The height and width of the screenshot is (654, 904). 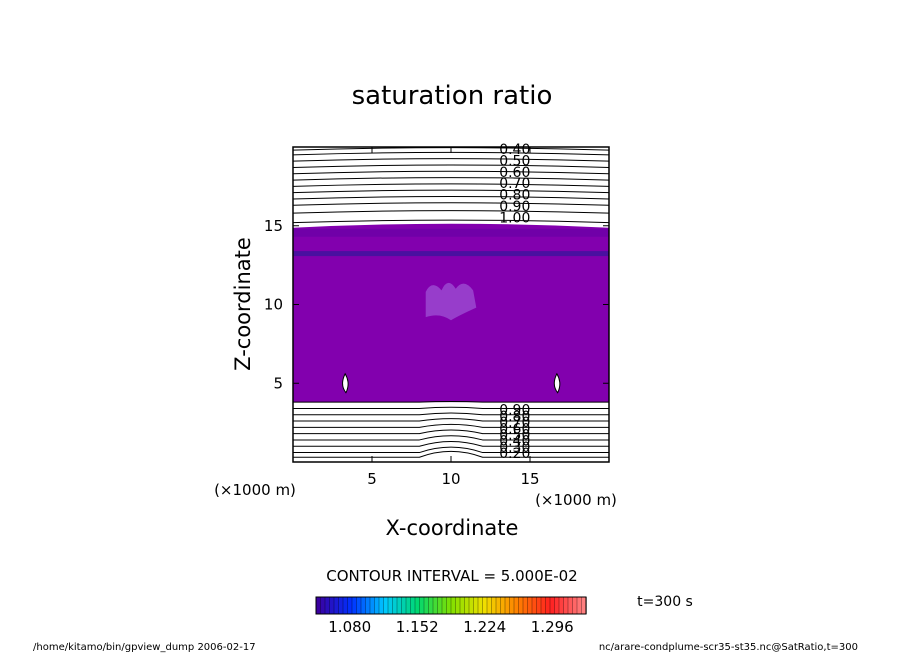 What do you see at coordinates (552, 627) in the screenshot?
I see `colorbar-tick-label: 1.296` at bounding box center [552, 627].